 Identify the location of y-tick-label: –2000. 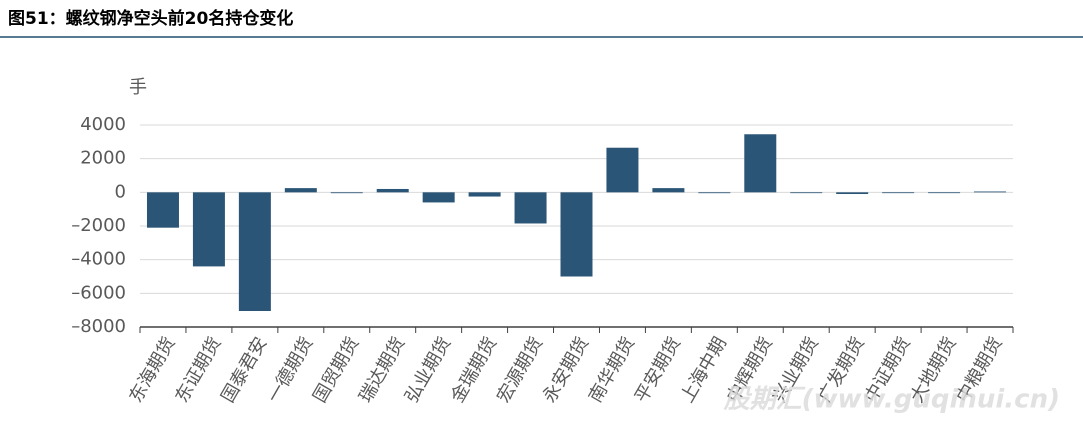
(98, 225).